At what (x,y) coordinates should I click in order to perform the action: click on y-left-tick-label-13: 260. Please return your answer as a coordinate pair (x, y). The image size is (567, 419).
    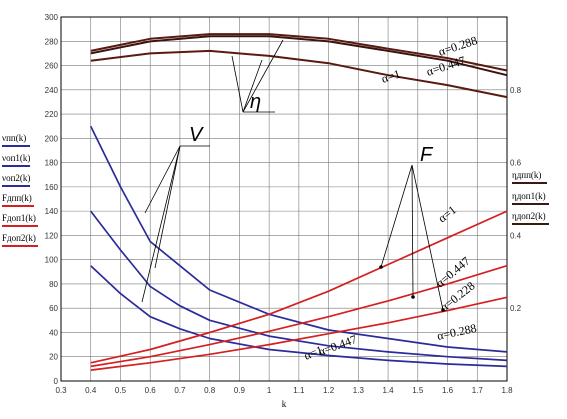
    Looking at the image, I should click on (52, 66).